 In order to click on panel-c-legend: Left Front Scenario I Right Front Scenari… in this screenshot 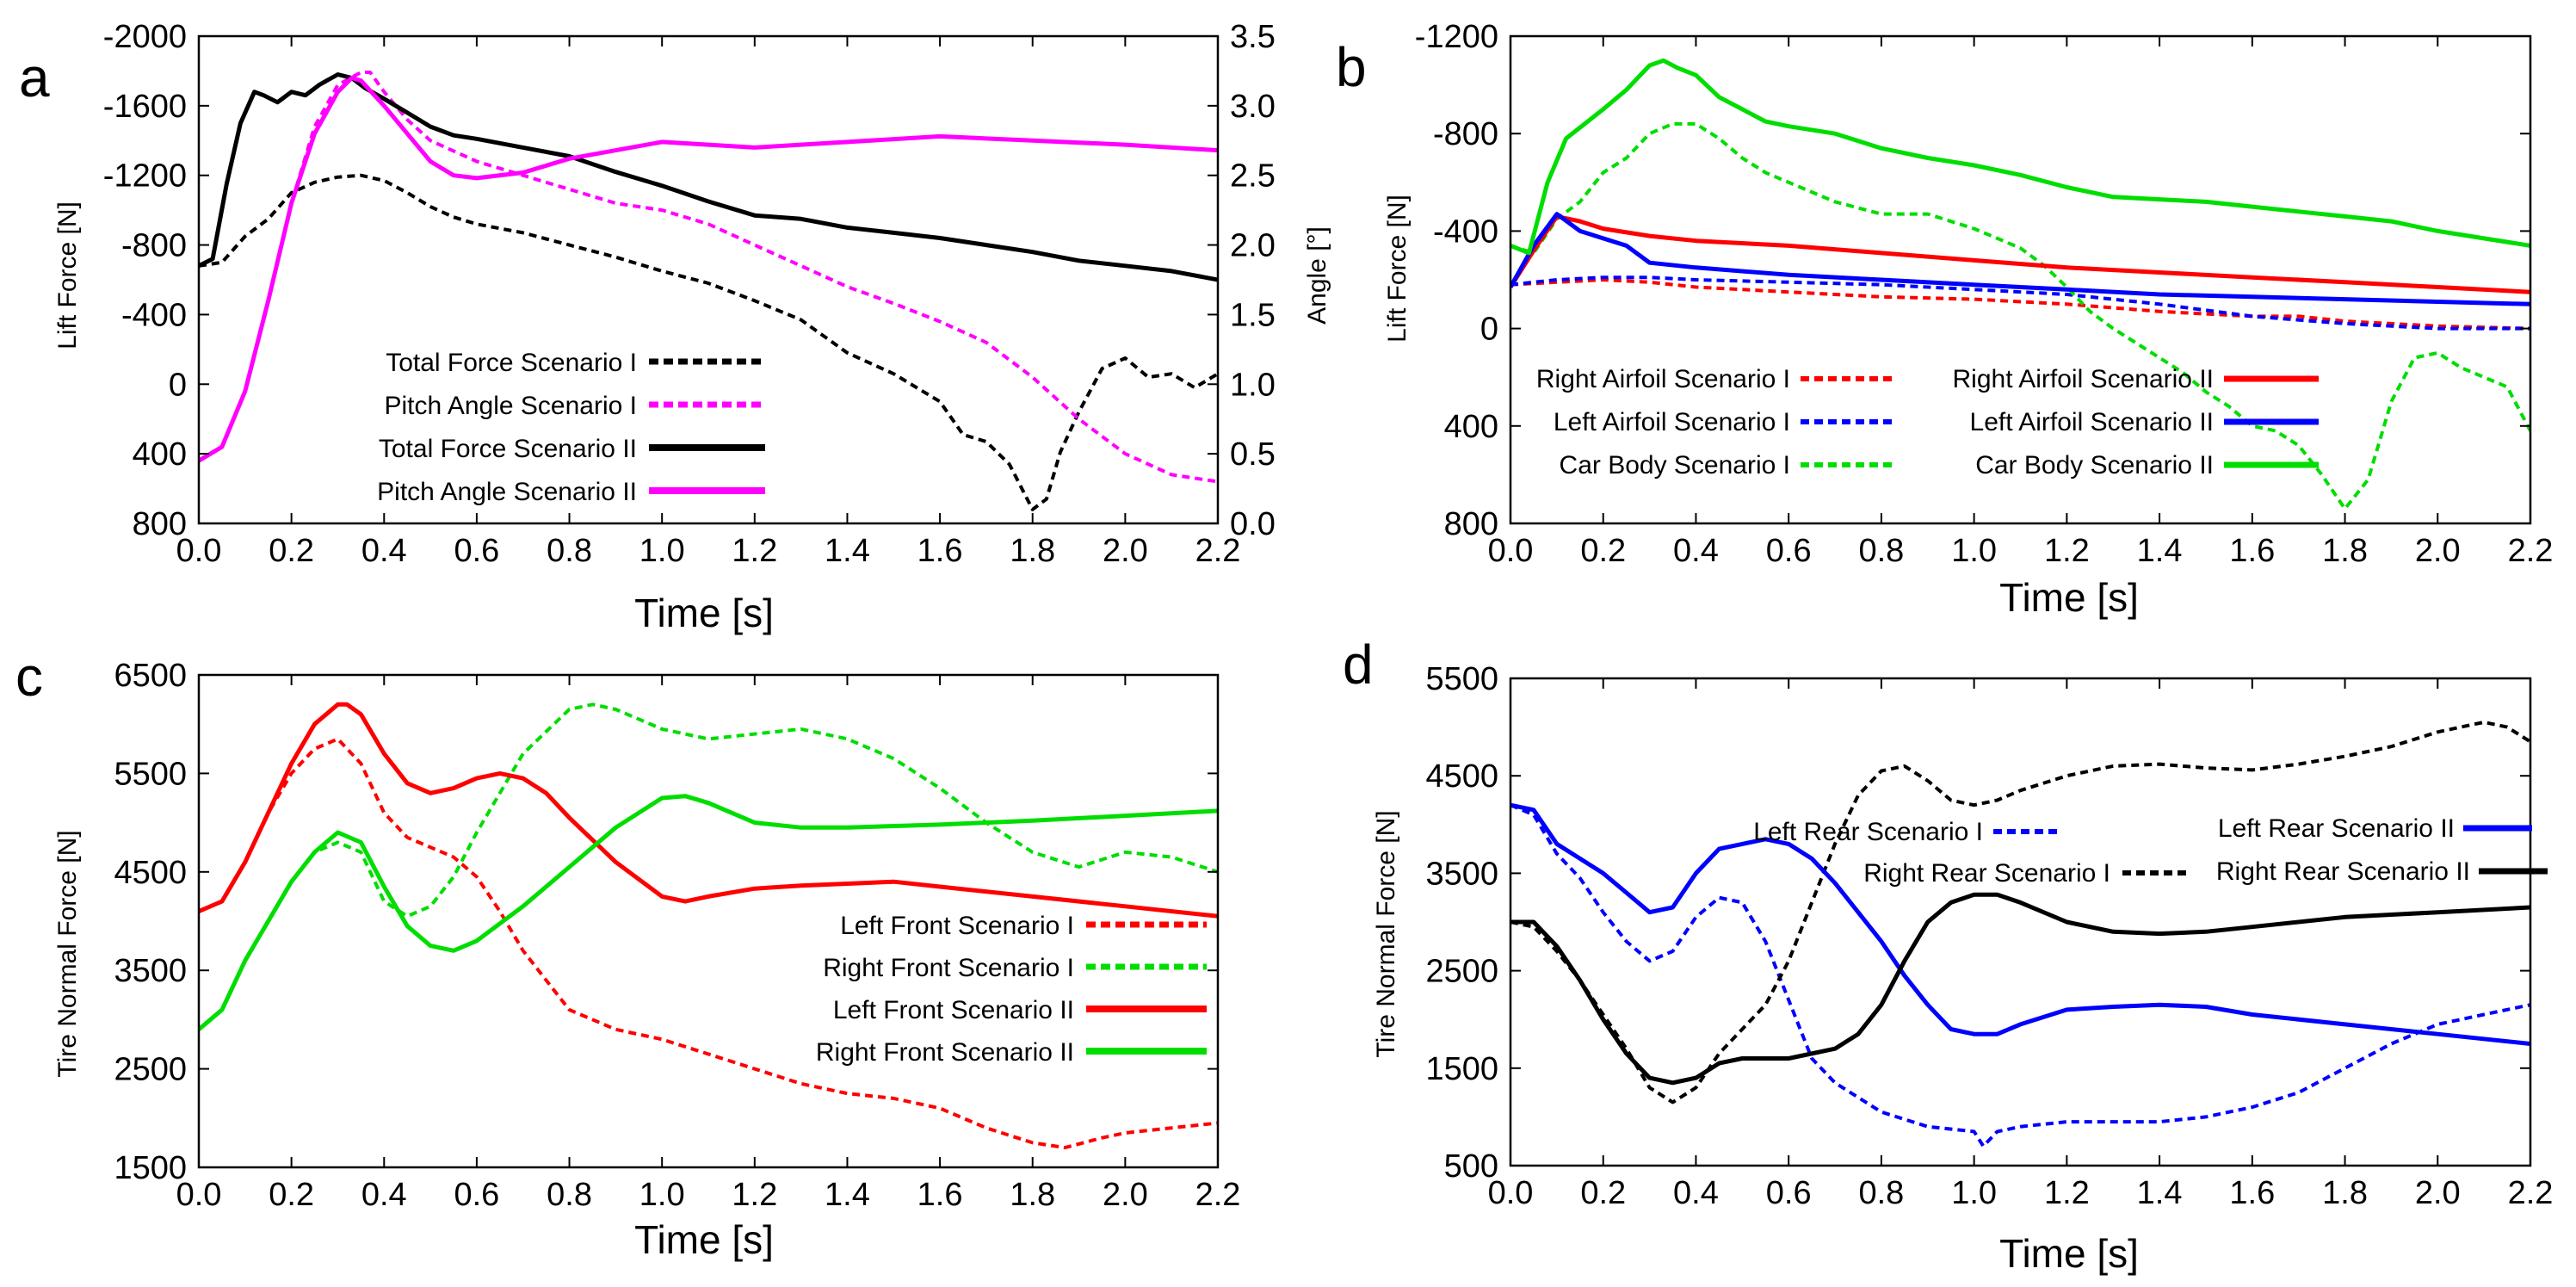, I will do `click(1011, 989)`.